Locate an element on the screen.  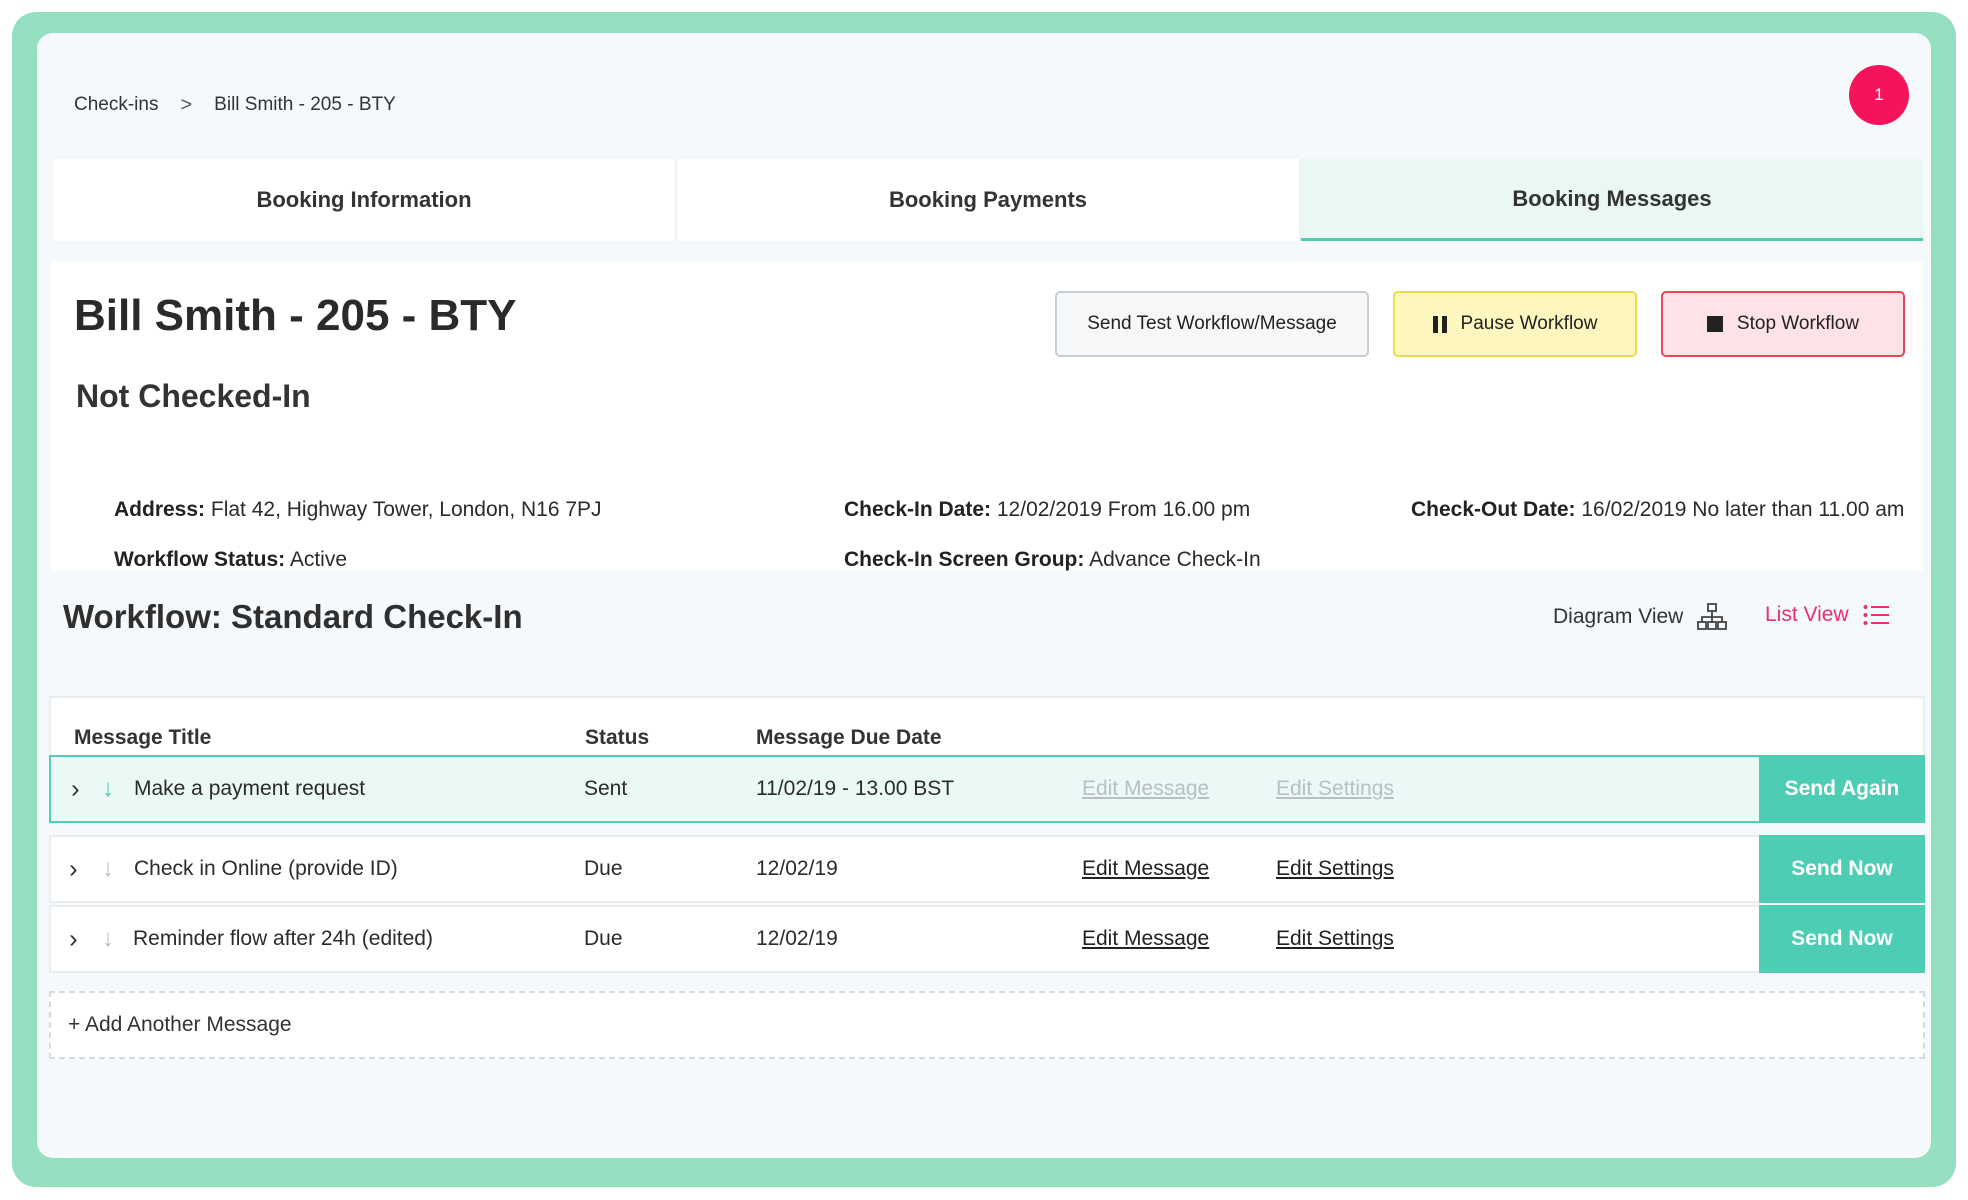
checkin-date-value: 12/02/2019 From 16.00 pm is located at coordinates (1123, 509).